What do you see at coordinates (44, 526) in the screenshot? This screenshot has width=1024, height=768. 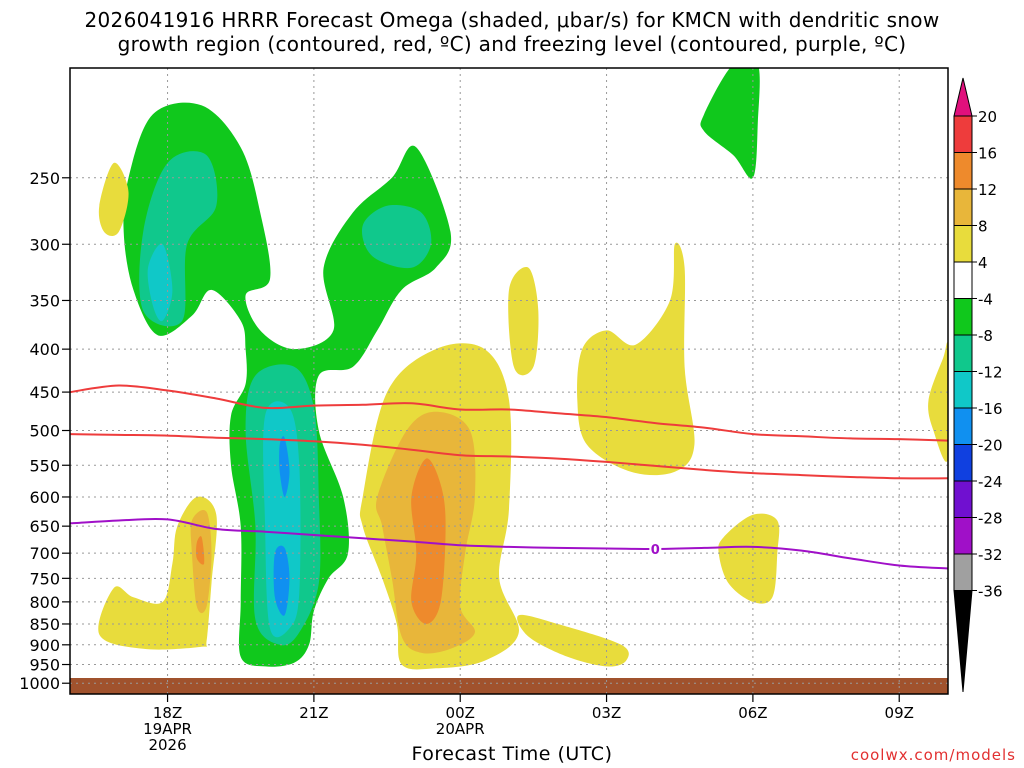 I see `y-tick-label-650: 650` at bounding box center [44, 526].